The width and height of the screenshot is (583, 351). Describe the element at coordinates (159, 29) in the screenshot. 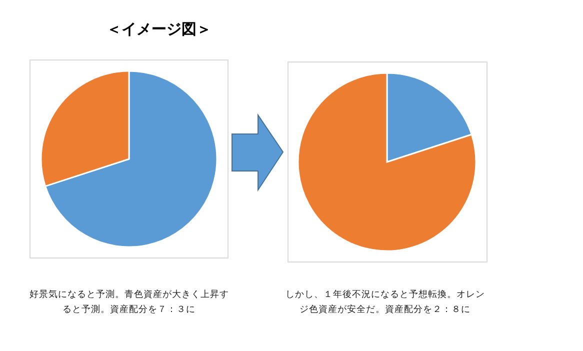

I see `chart-title: ＜イメージ図＞` at that location.